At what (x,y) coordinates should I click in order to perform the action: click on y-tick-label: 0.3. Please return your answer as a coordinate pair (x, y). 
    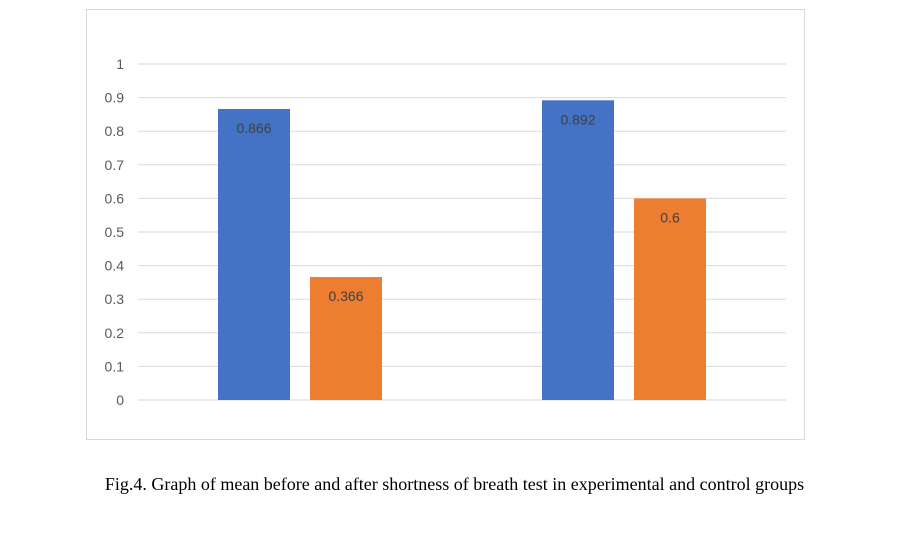
    Looking at the image, I should click on (115, 299).